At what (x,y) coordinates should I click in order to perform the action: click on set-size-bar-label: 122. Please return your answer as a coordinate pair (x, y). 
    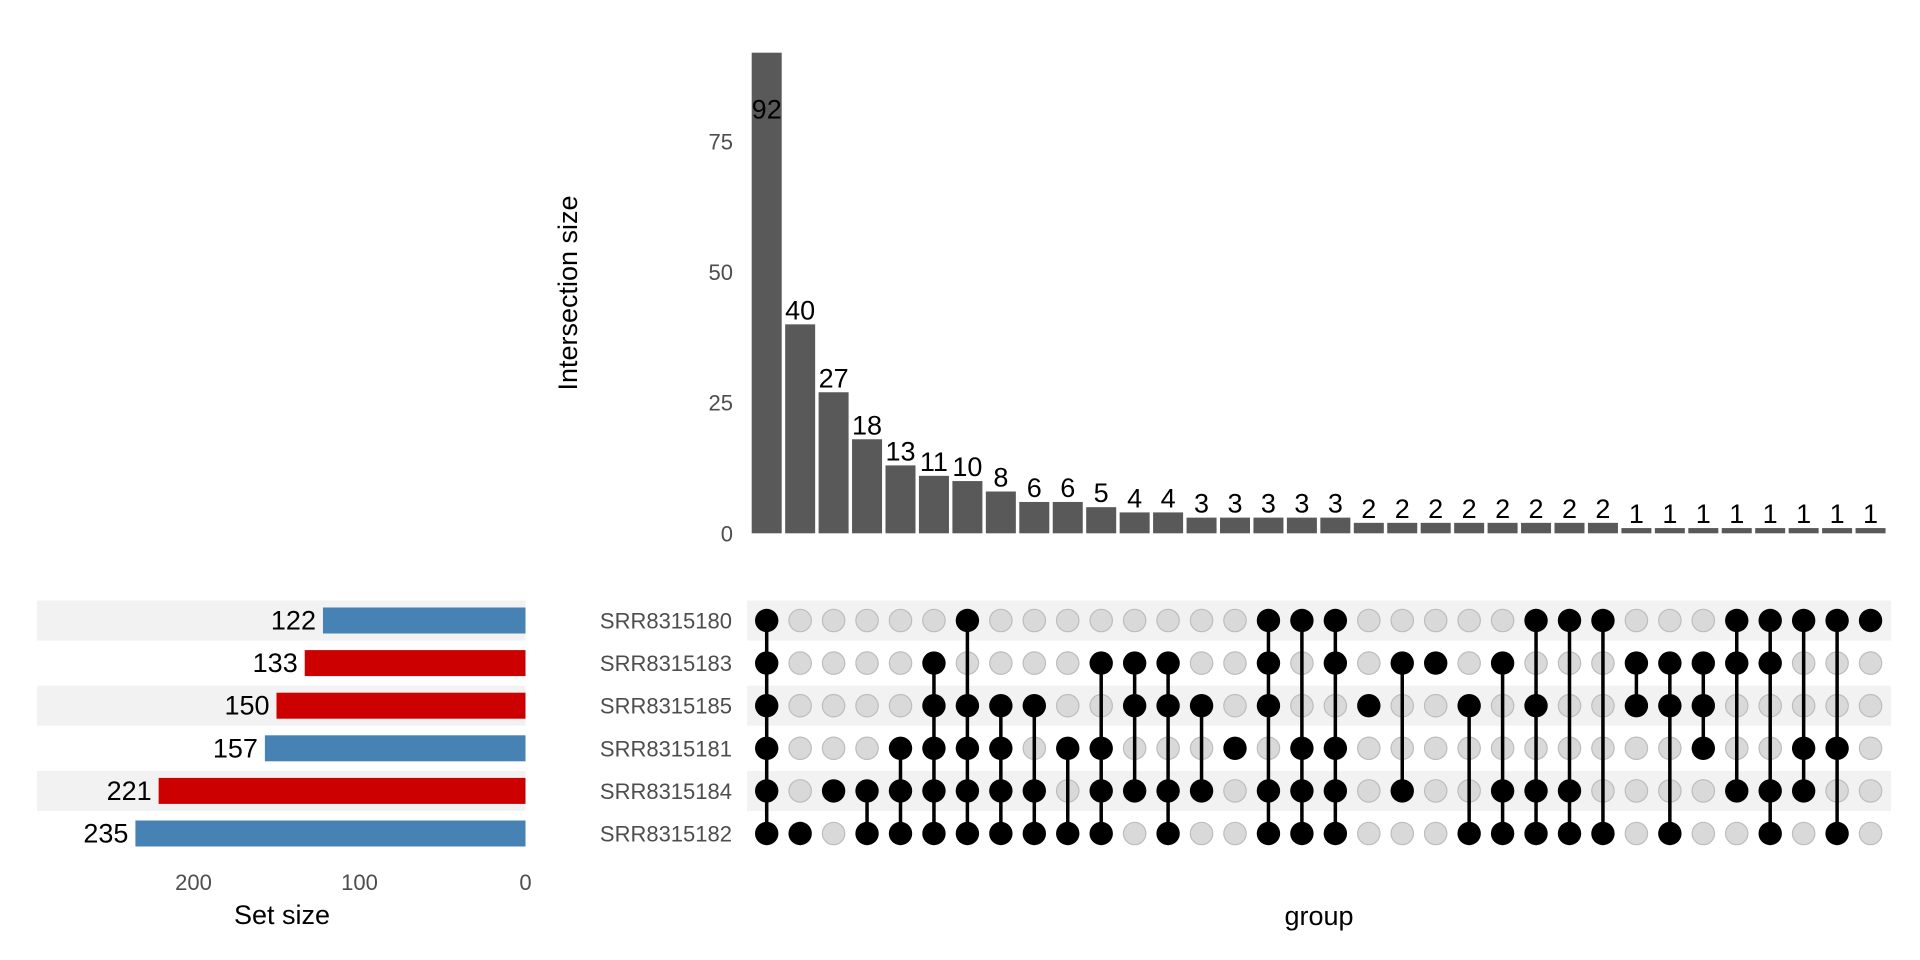
    Looking at the image, I should click on (293, 621).